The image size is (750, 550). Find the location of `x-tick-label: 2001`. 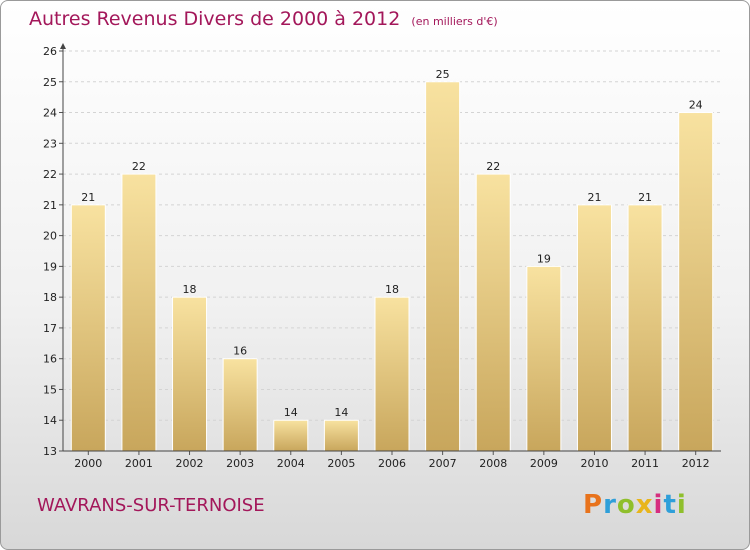

x-tick-label: 2001 is located at coordinates (139, 463).